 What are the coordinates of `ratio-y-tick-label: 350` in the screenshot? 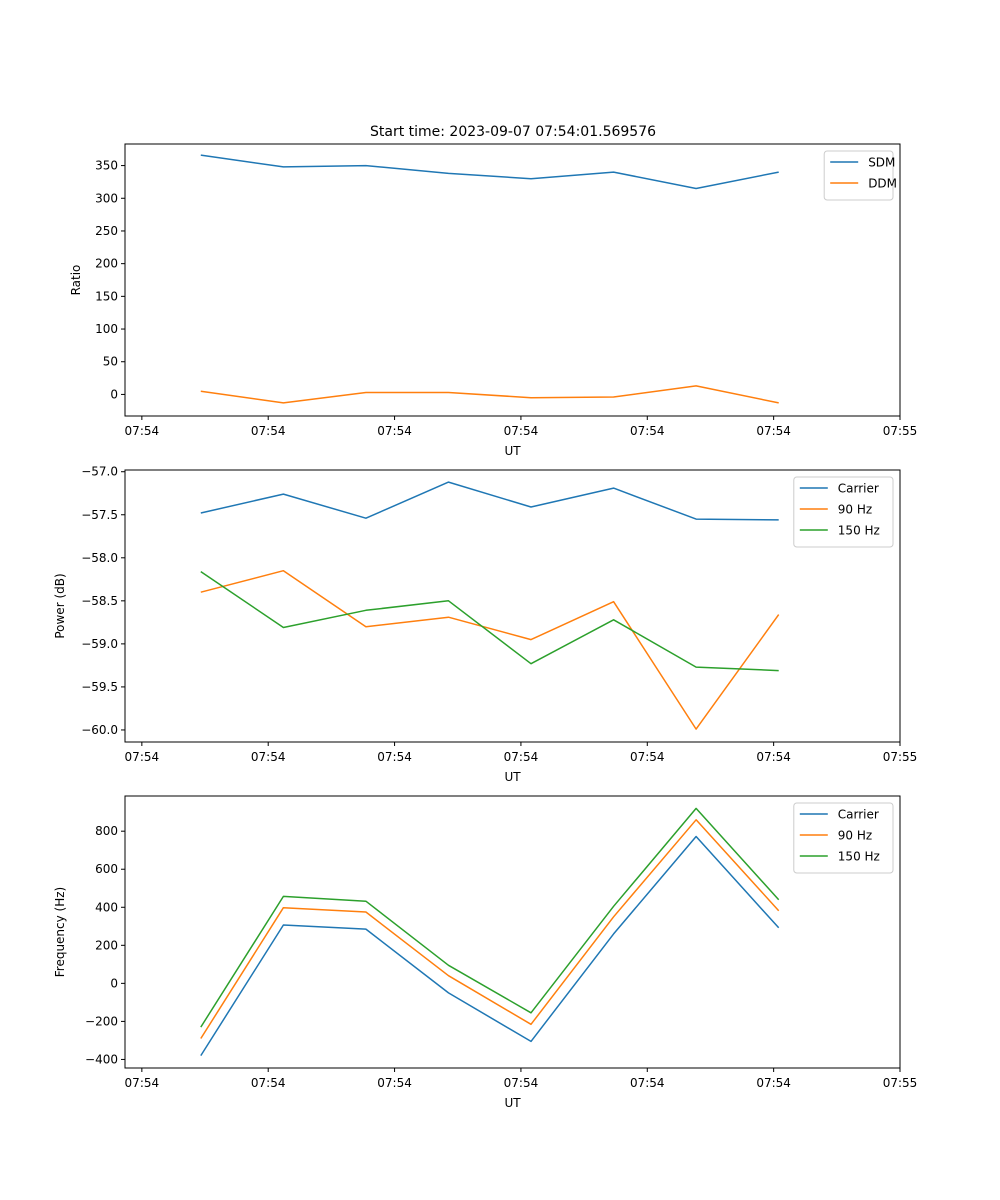 It's located at (106, 166).